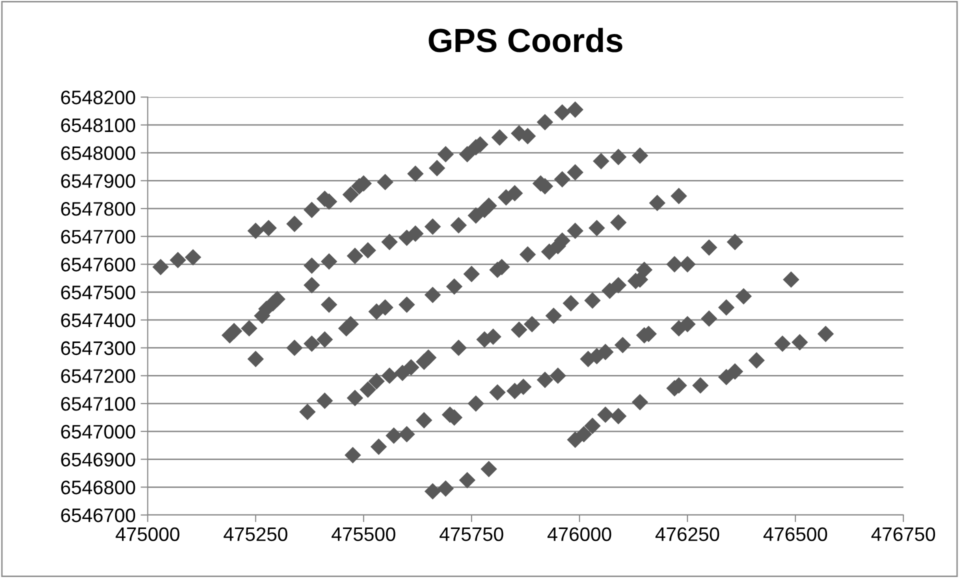 Image resolution: width=959 pixels, height=578 pixels. What do you see at coordinates (98, 237) in the screenshot?
I see `y-tick-label: 6547700` at bounding box center [98, 237].